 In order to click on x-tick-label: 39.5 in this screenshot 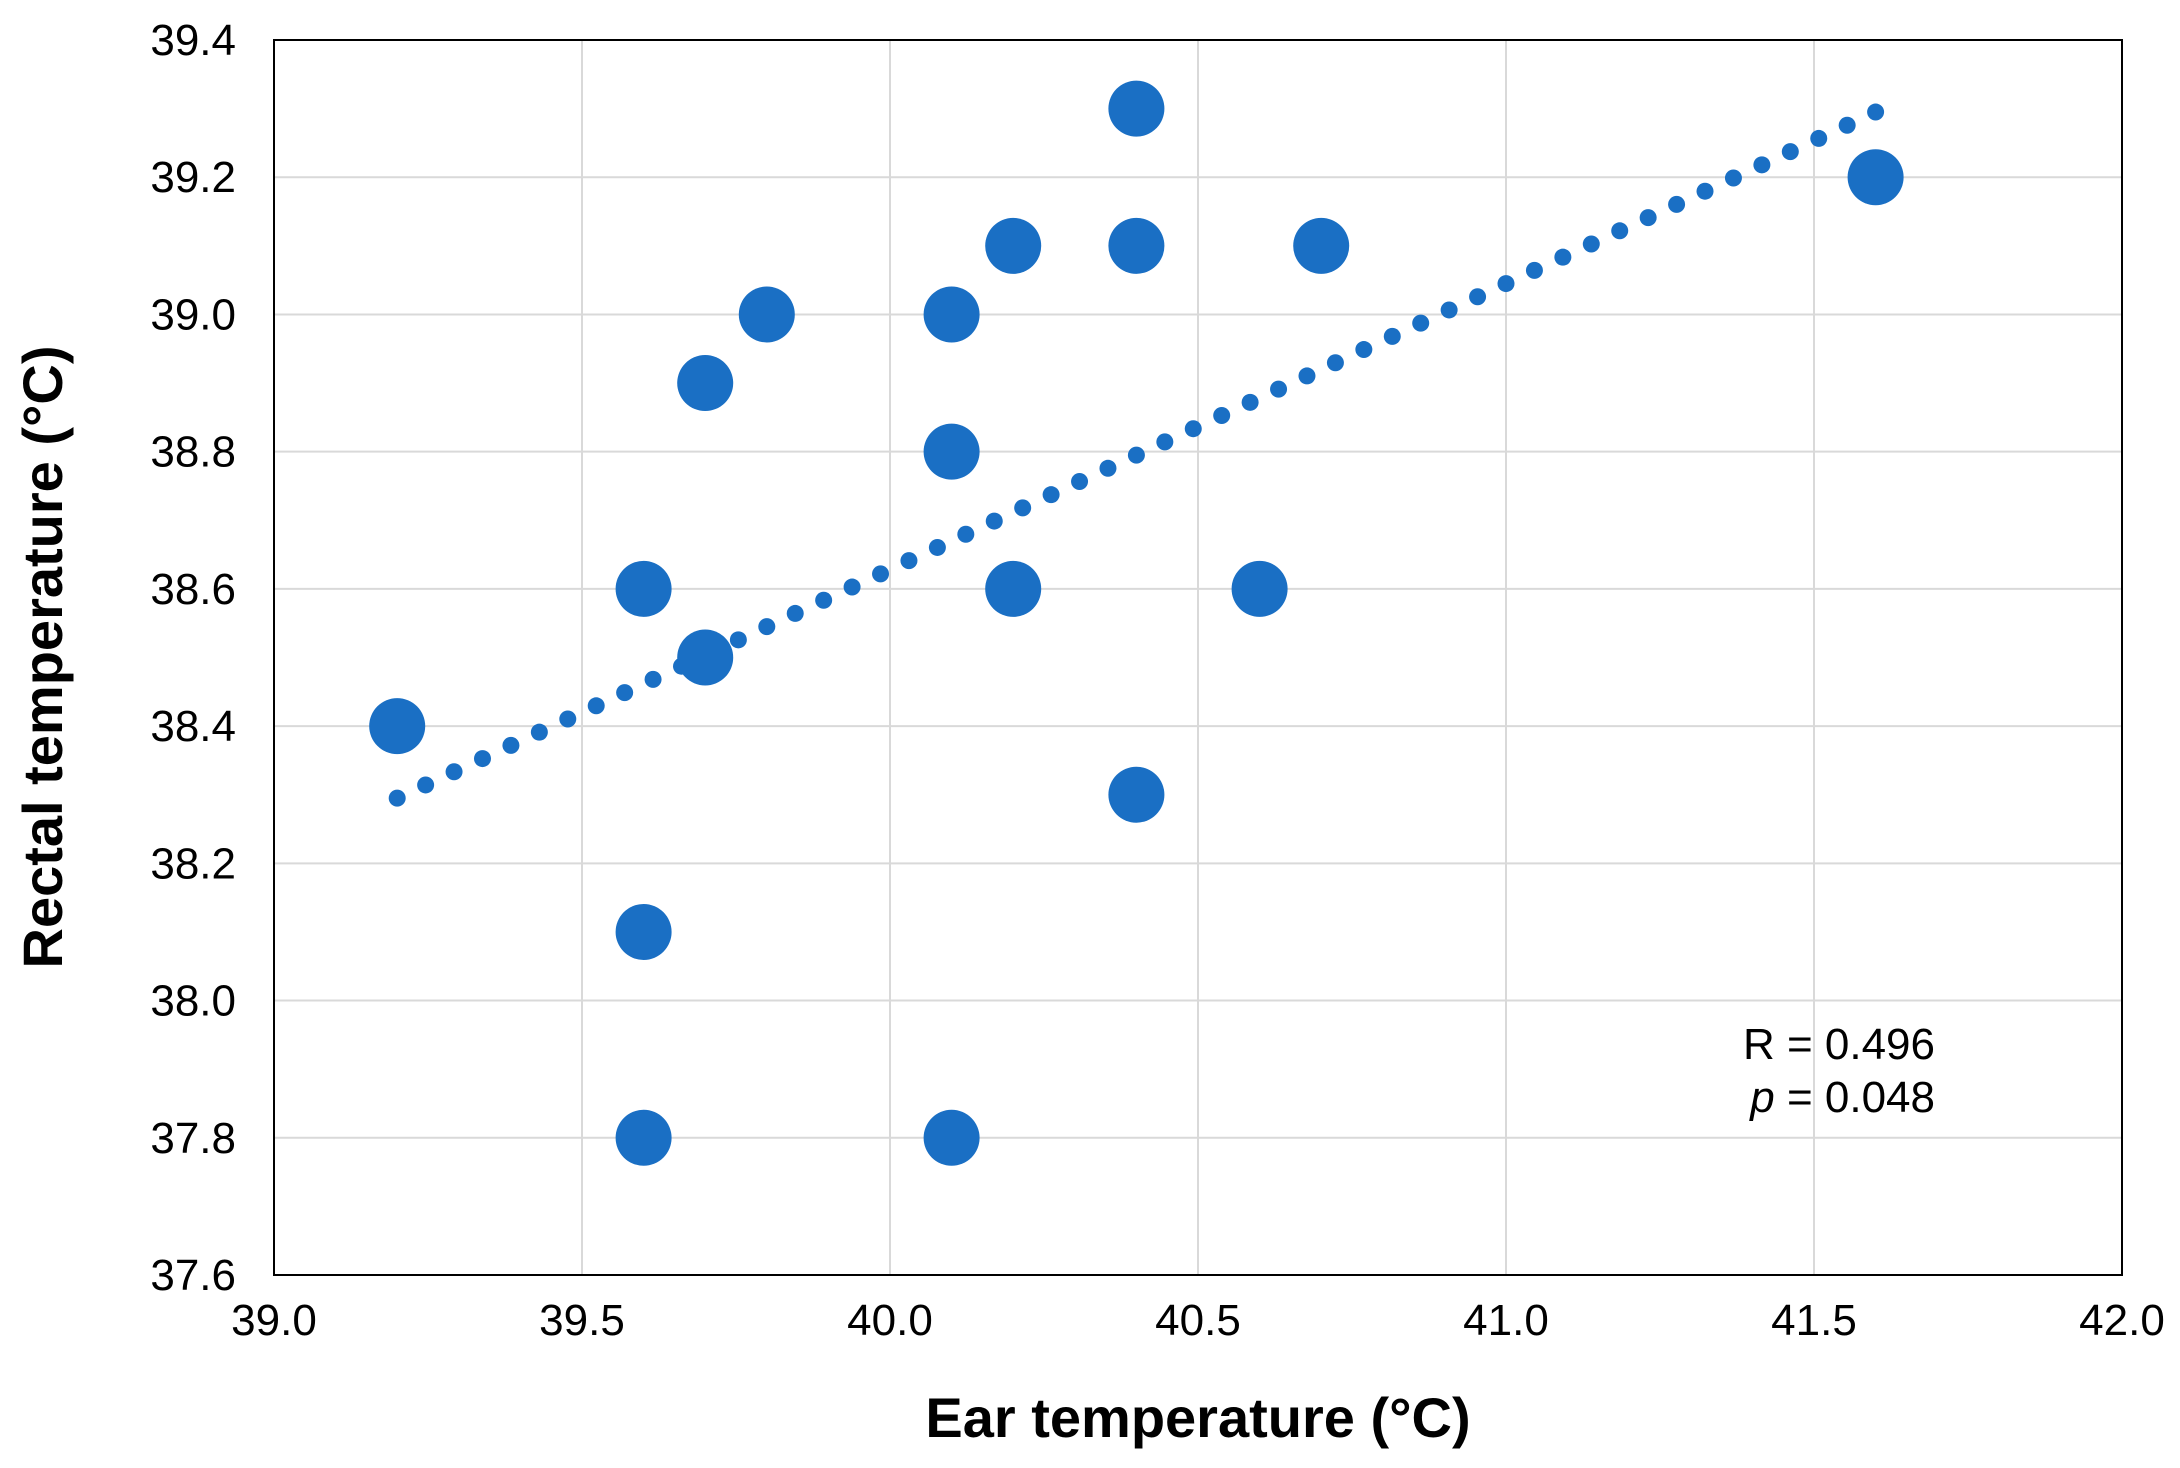, I will do `click(582, 1320)`.